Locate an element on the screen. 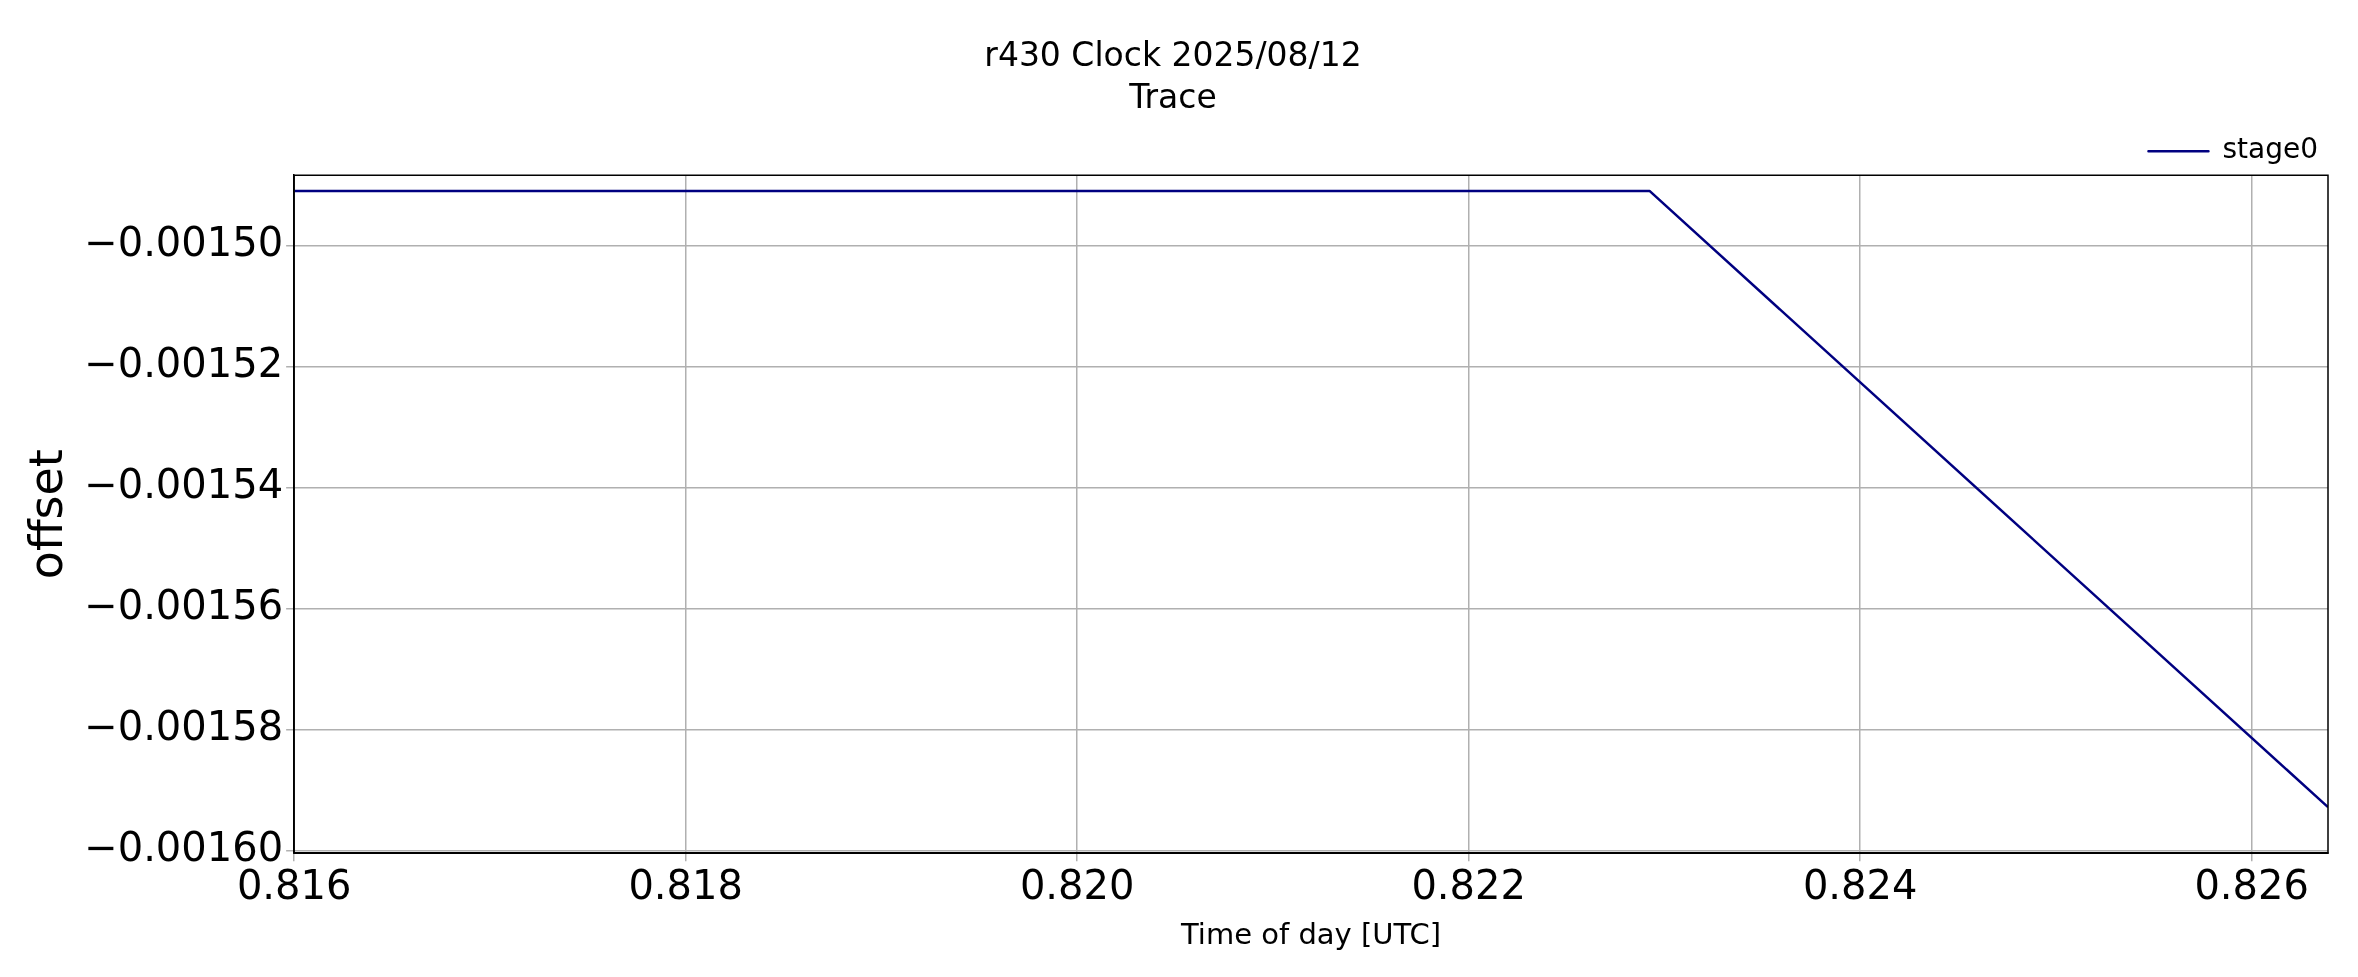  x-tick-label: 0.820 is located at coordinates (1077, 884).